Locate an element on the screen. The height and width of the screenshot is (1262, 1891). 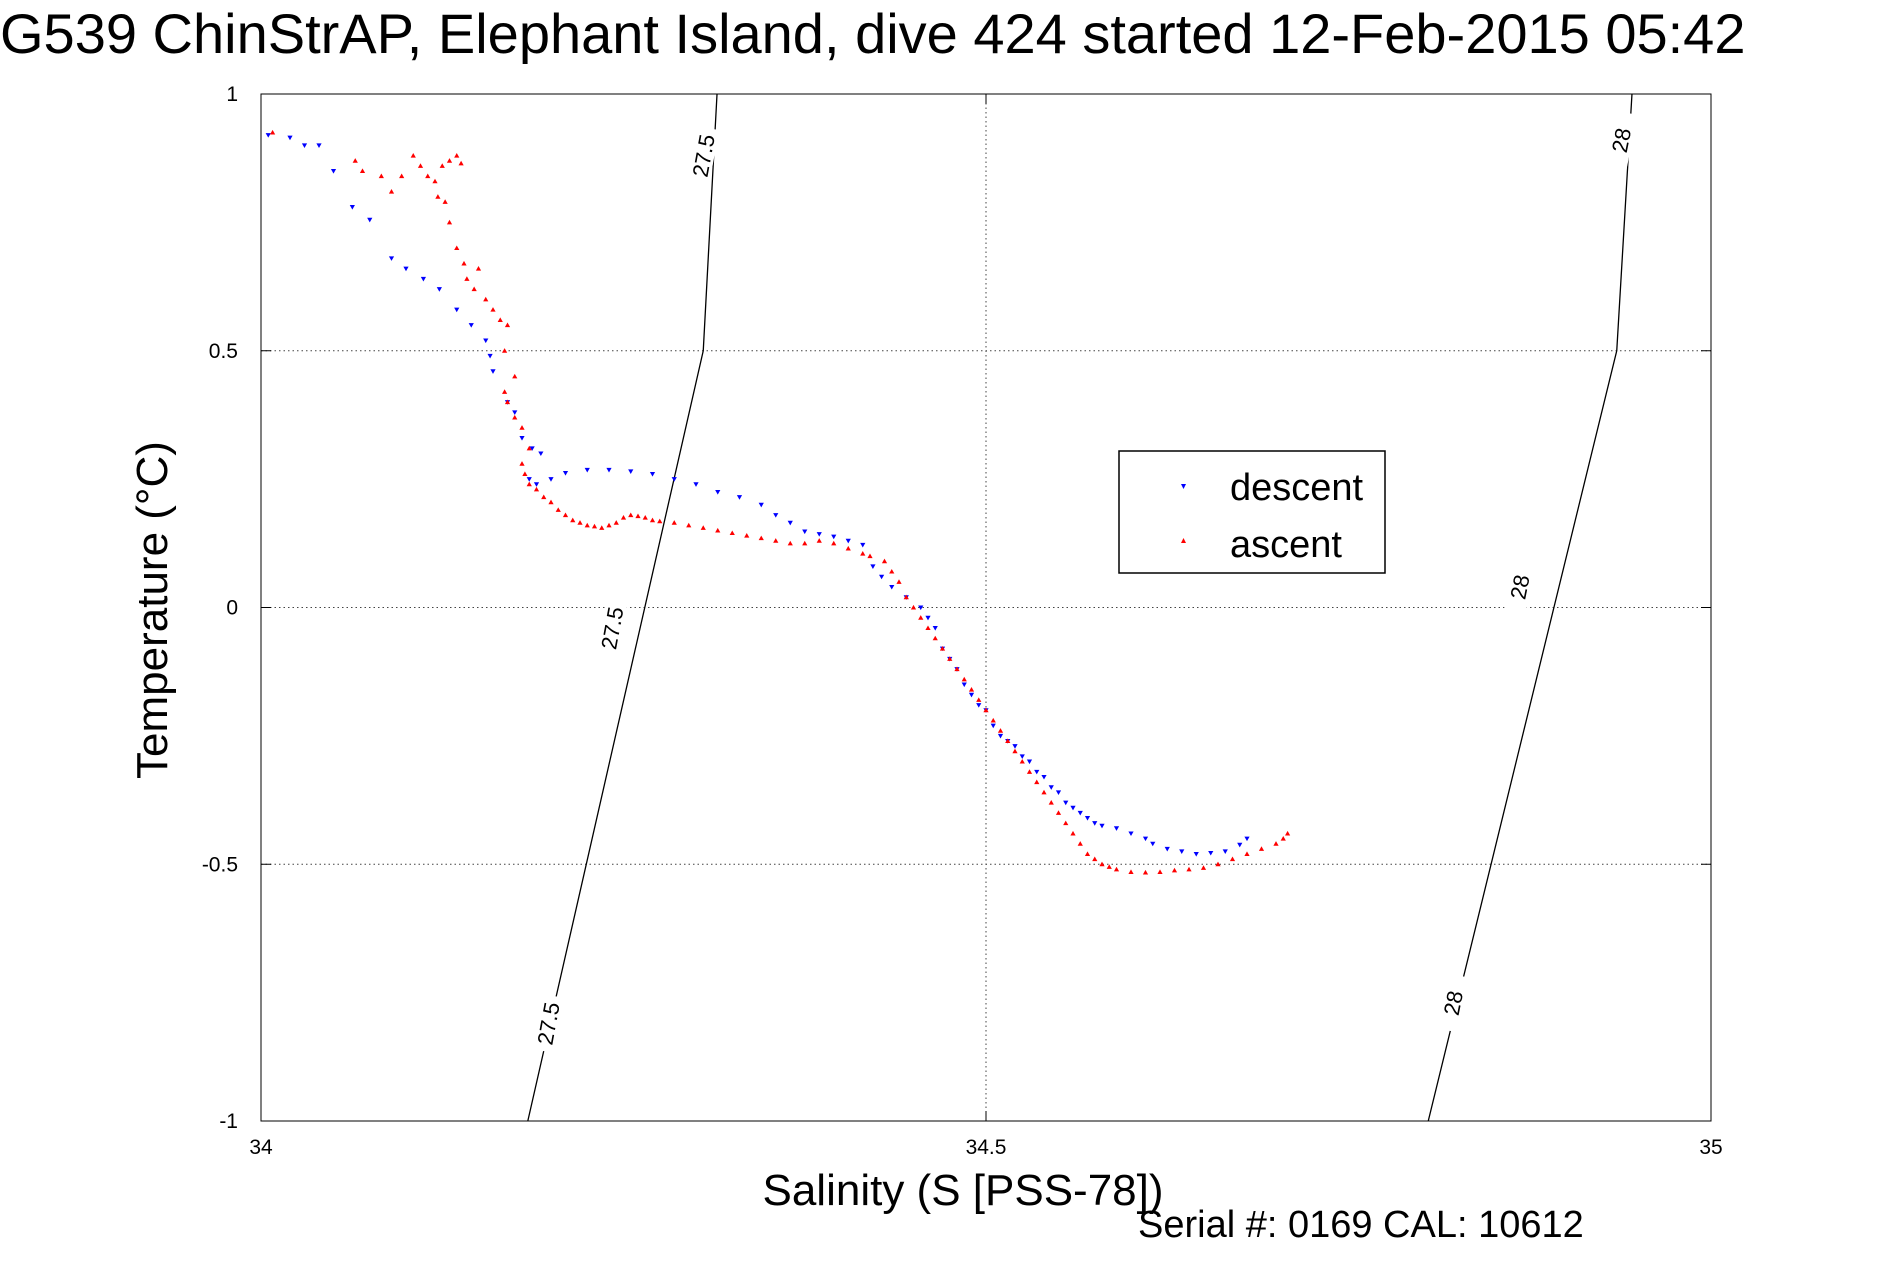
y-axis-label: Temperature (°C) is located at coordinates (152, 610).